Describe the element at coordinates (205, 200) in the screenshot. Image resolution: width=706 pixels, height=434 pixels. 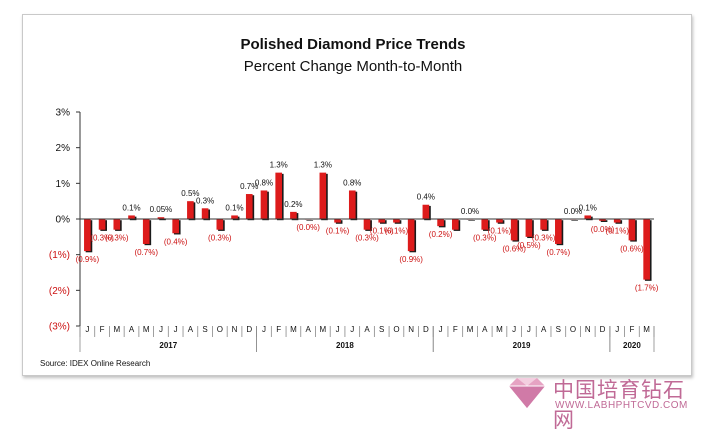
I see `data-label: 0.3%` at that location.